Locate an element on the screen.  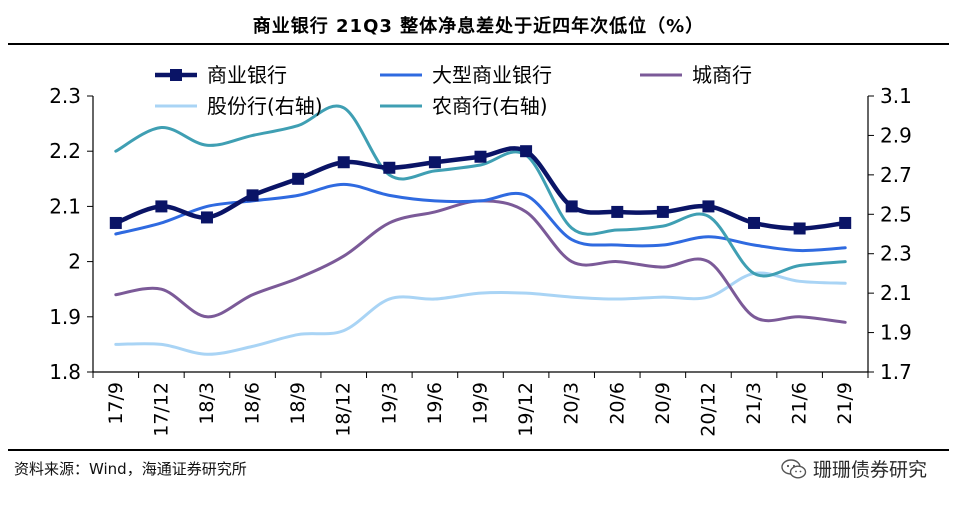
x-tick-label: 20/3 is located at coordinates (572, 403).